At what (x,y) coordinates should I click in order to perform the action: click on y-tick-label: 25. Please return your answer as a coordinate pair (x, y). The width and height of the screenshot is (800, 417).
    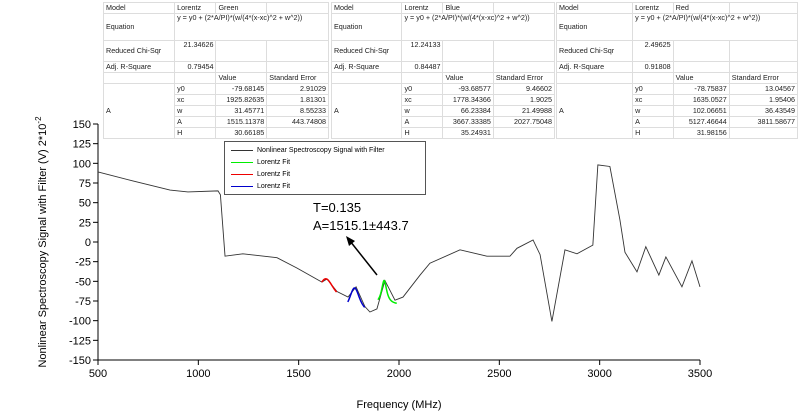
    Looking at the image, I should click on (85, 223).